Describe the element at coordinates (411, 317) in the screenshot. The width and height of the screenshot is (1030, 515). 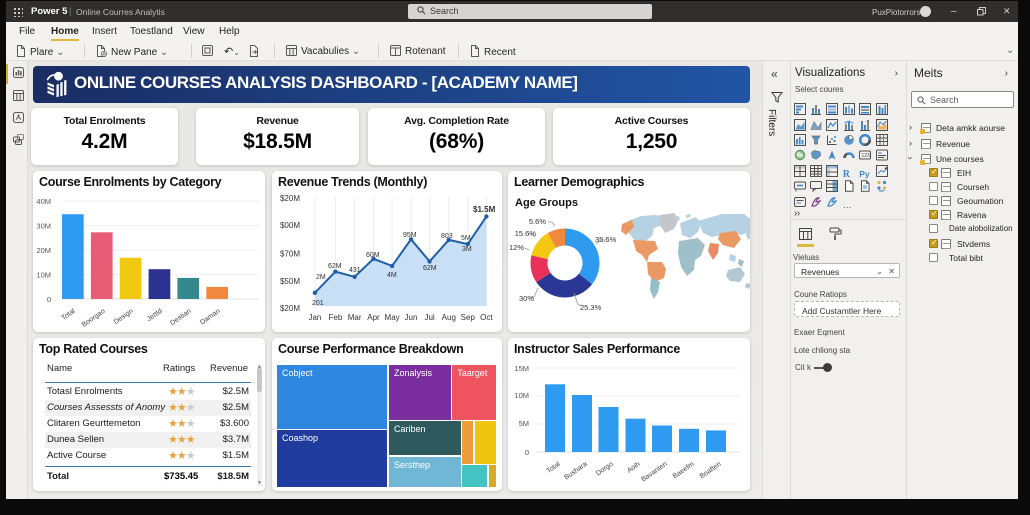
I see `svg-text: Jun` at that location.